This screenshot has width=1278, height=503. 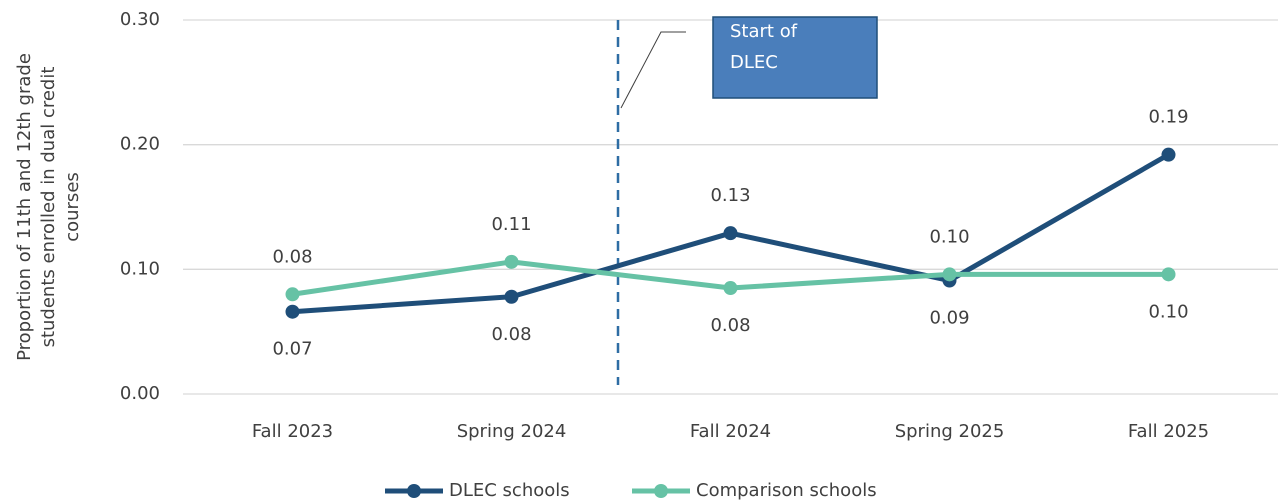 What do you see at coordinates (48, 207) in the screenshot?
I see `y-axis-label: students enrolled in dual credit` at bounding box center [48, 207].